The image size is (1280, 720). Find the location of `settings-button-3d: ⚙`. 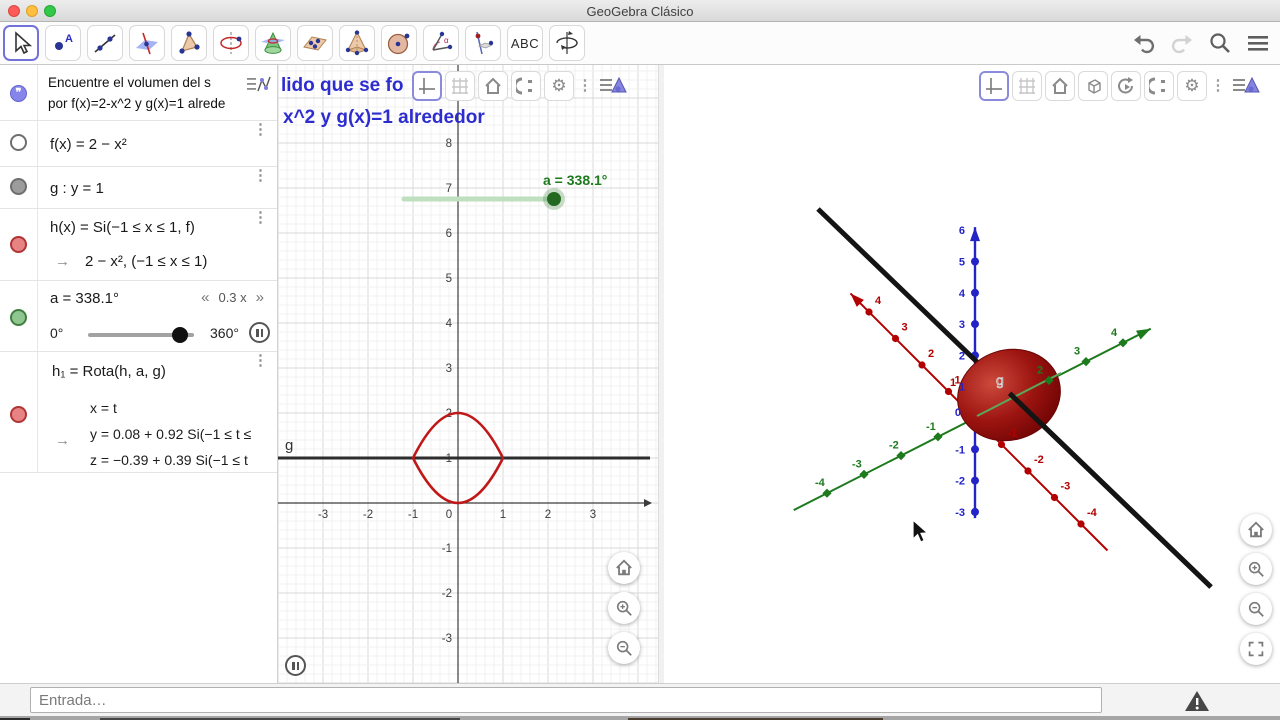

settings-button-3d: ⚙ is located at coordinates (1192, 86).